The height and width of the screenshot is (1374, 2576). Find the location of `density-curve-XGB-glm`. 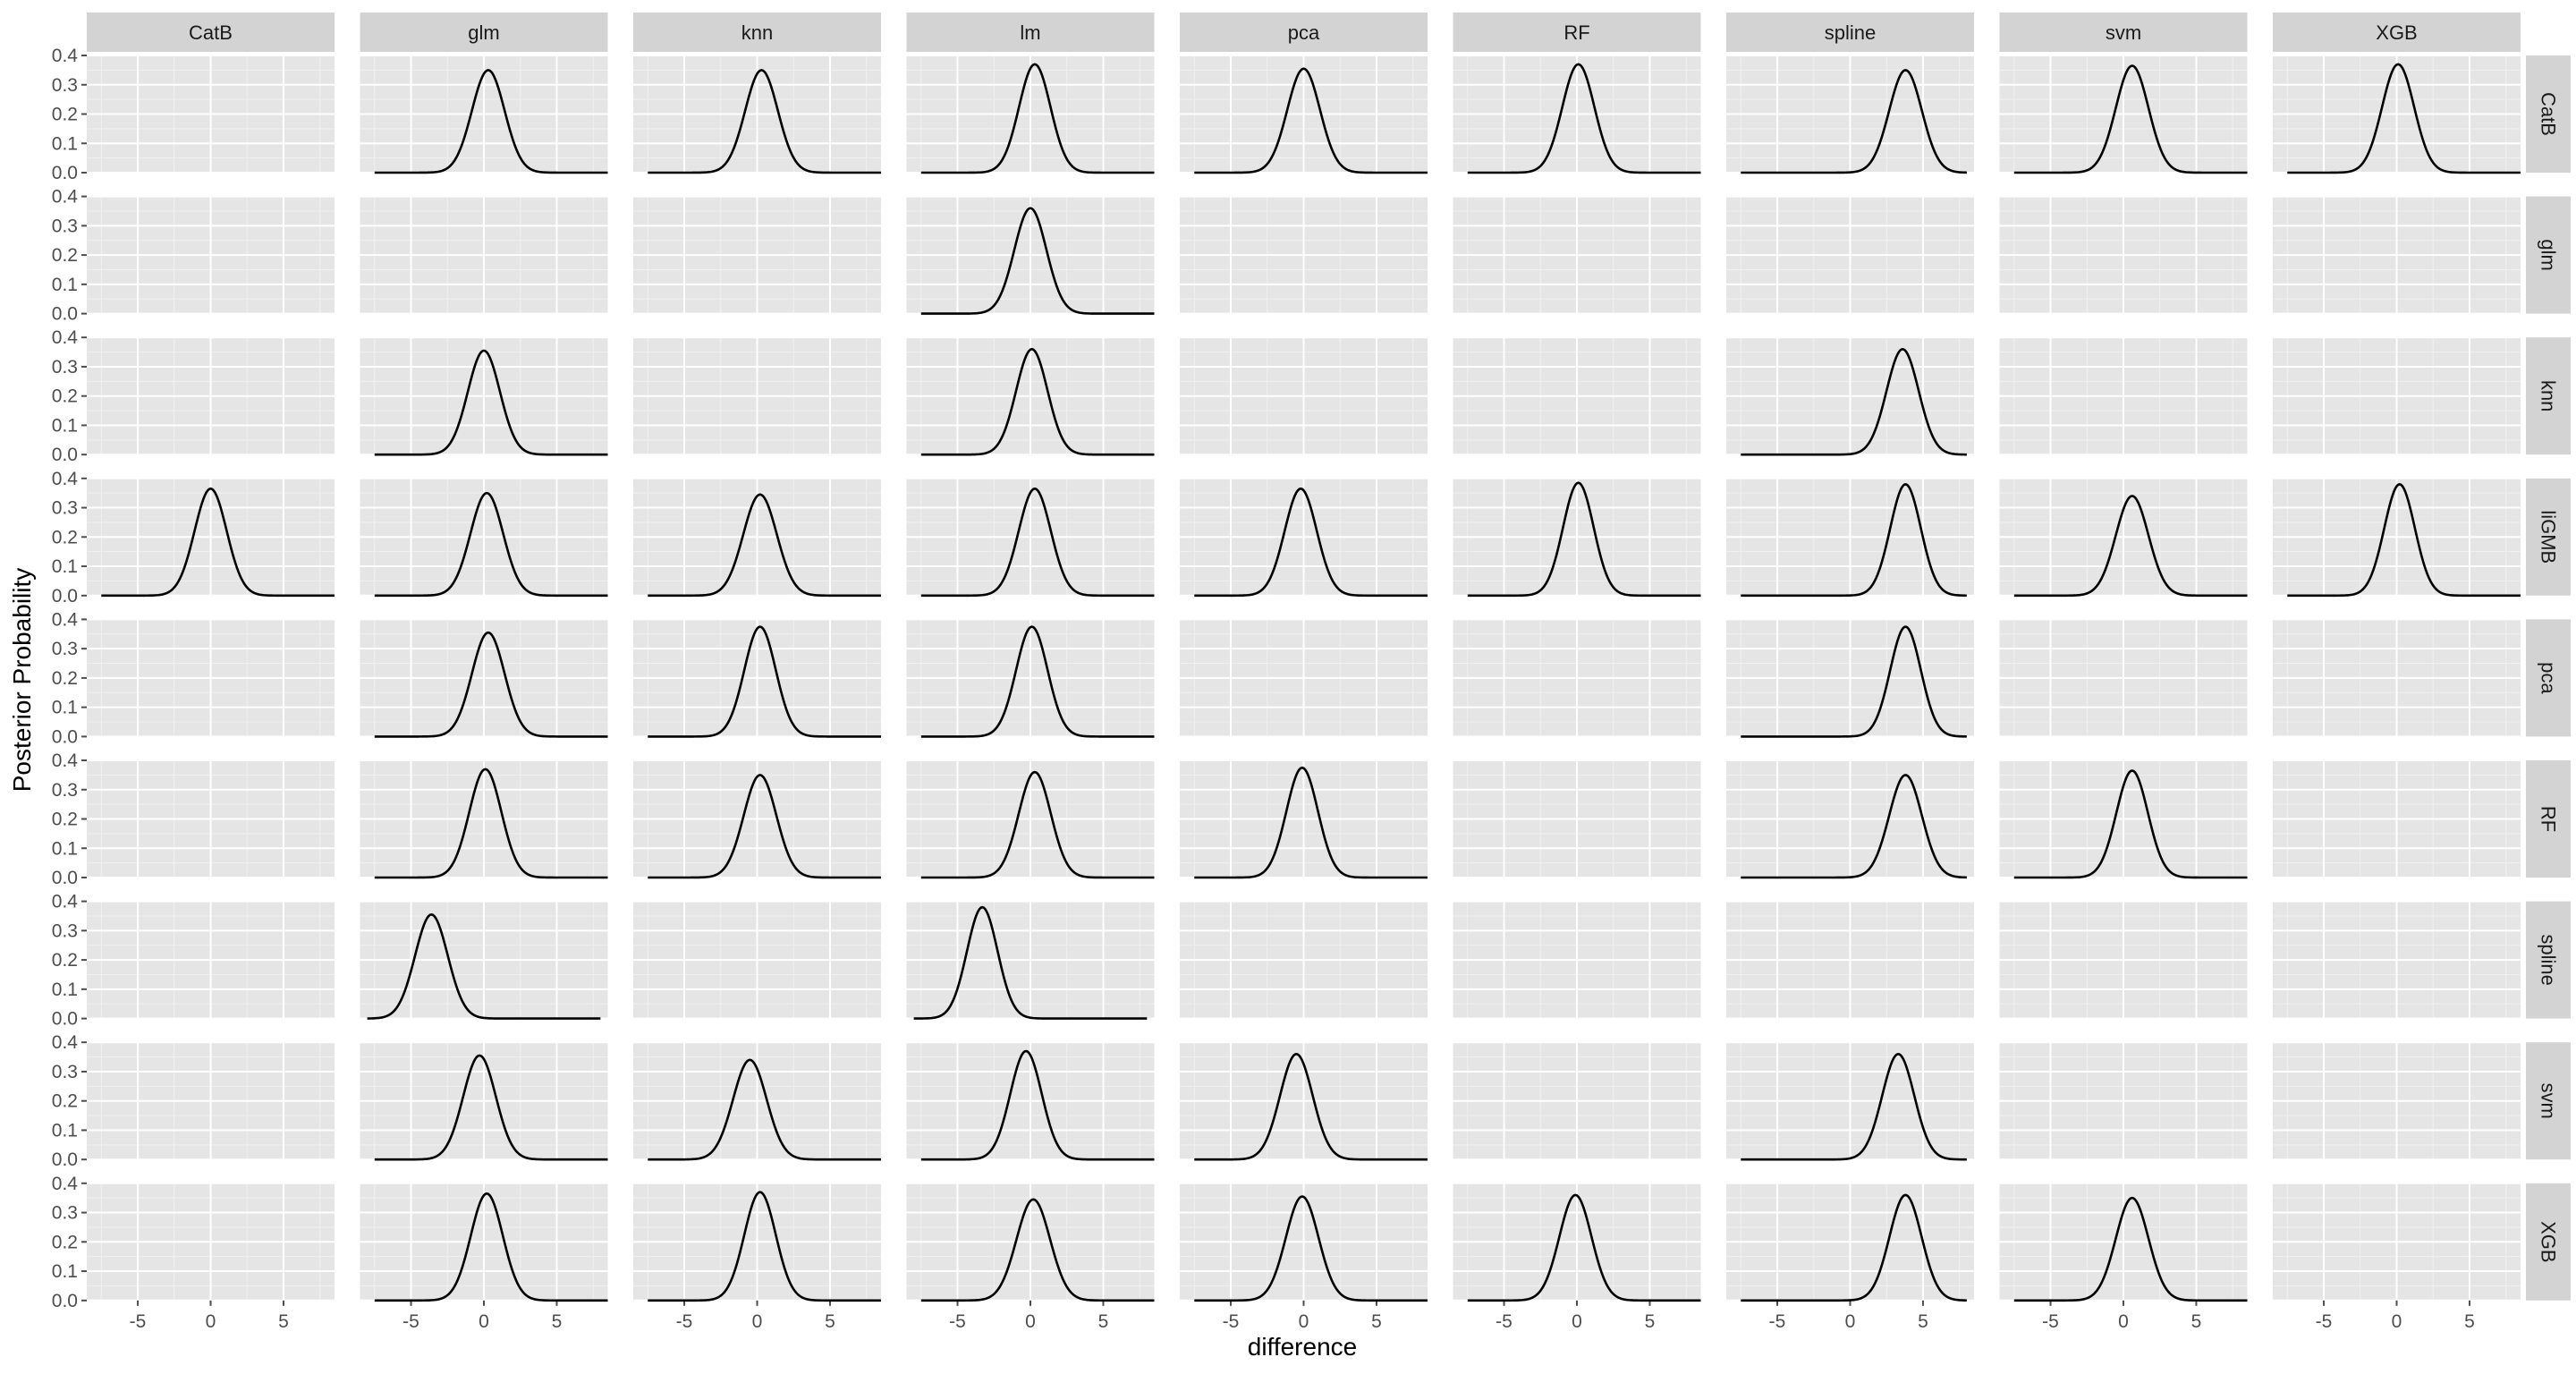

density-curve-XGB-glm is located at coordinates (491, 1247).